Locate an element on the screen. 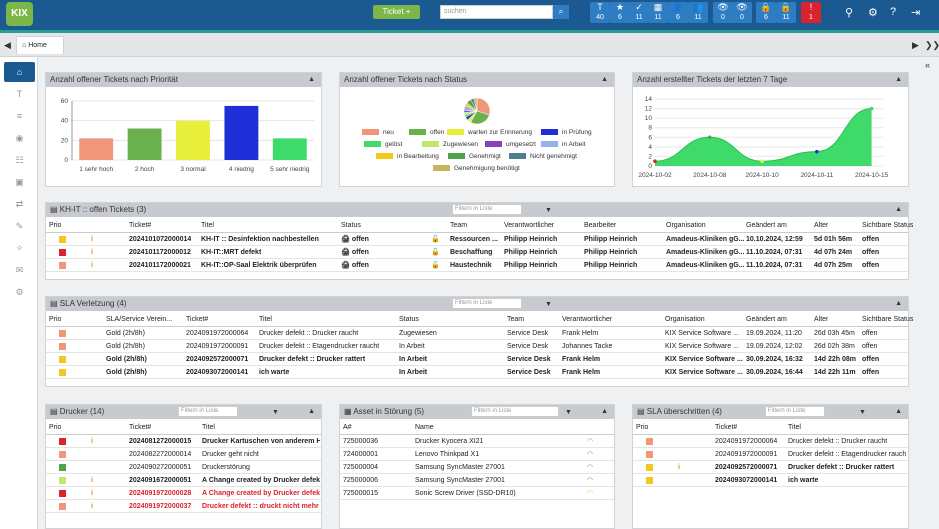  sidebar-home-icon: ⌂ is located at coordinates (19, 72).